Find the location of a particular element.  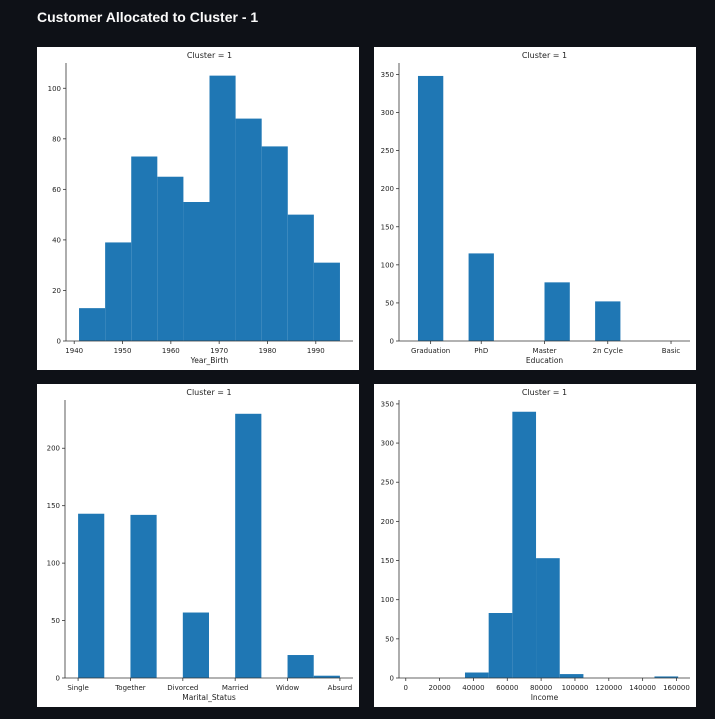

income-xtick-label: 40000 is located at coordinates (473, 688).